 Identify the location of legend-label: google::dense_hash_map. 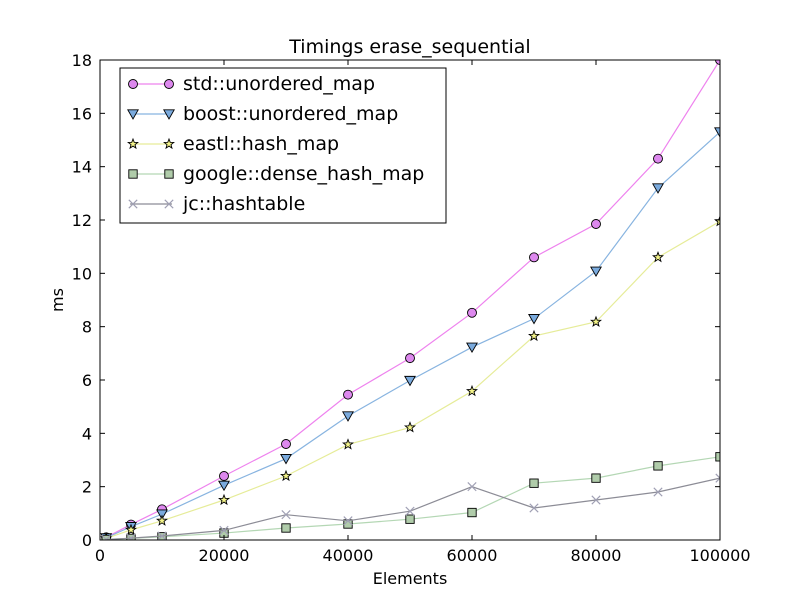
(303, 174).